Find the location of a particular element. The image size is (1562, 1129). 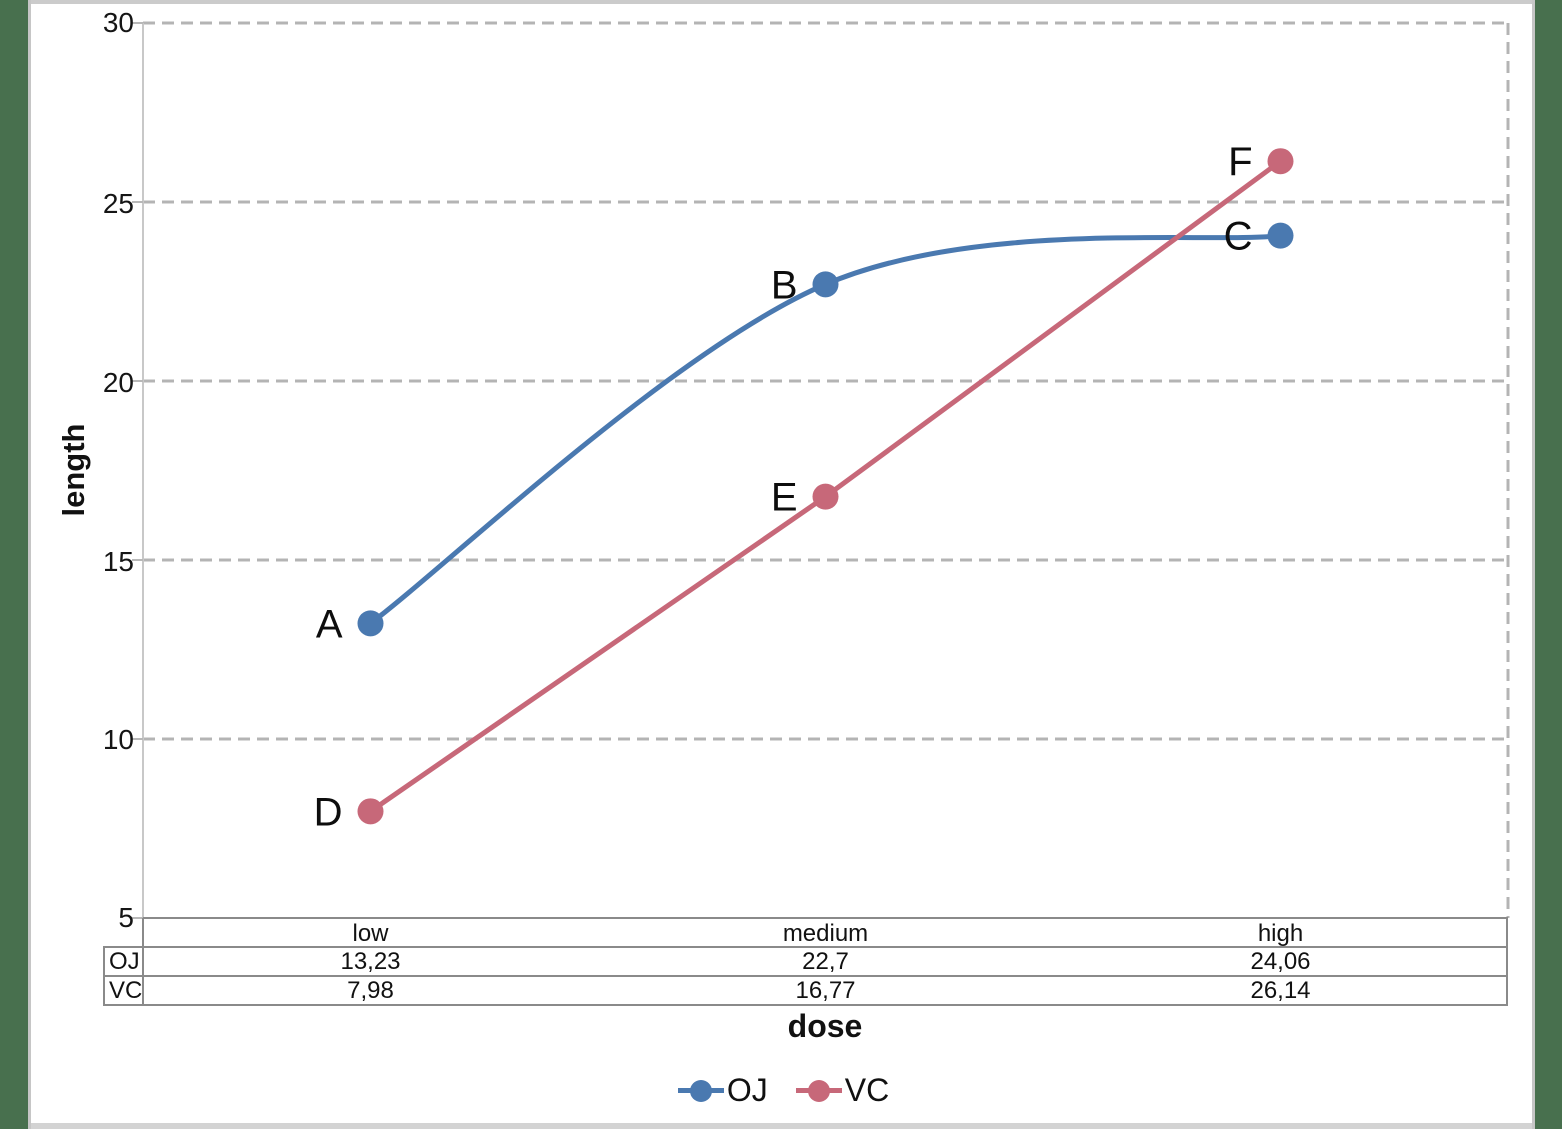

y-tick-label: 10 is located at coordinates (118, 739).